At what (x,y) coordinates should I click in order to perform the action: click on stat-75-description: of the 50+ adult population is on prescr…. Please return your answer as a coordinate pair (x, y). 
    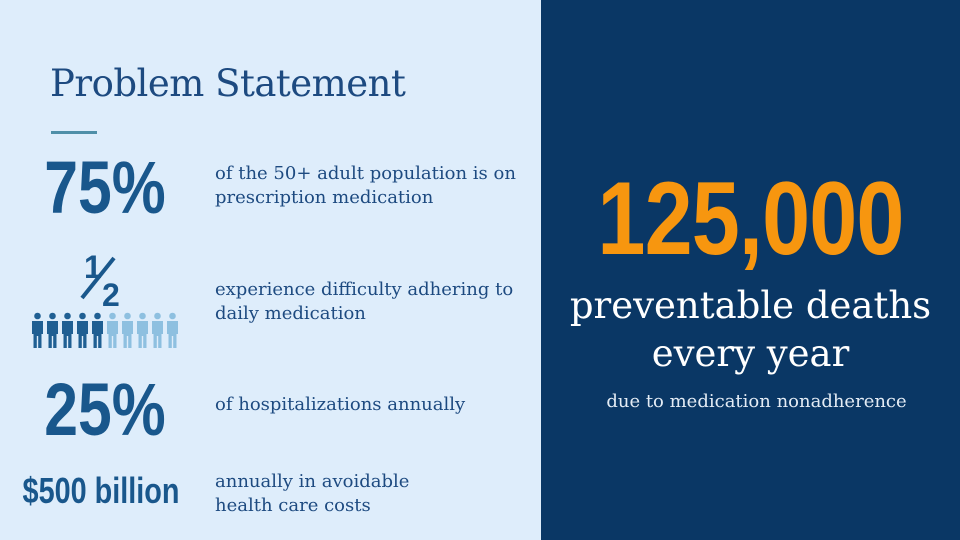
    Looking at the image, I should click on (365, 185).